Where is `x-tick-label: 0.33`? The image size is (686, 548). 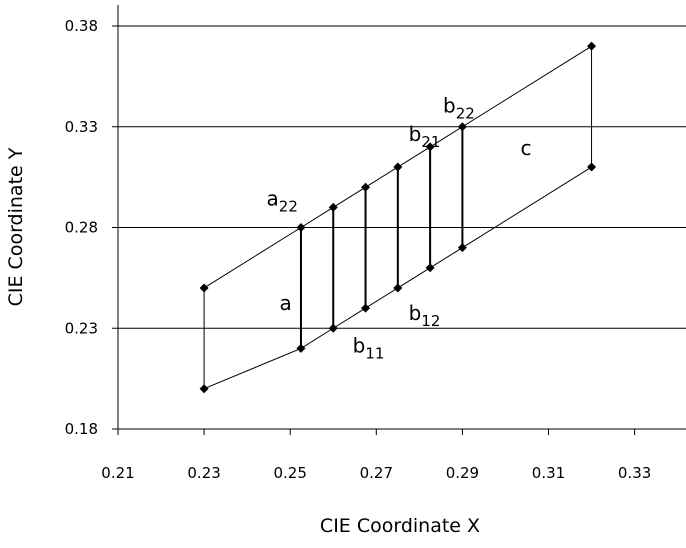
x-tick-label: 0.33 is located at coordinates (634, 473).